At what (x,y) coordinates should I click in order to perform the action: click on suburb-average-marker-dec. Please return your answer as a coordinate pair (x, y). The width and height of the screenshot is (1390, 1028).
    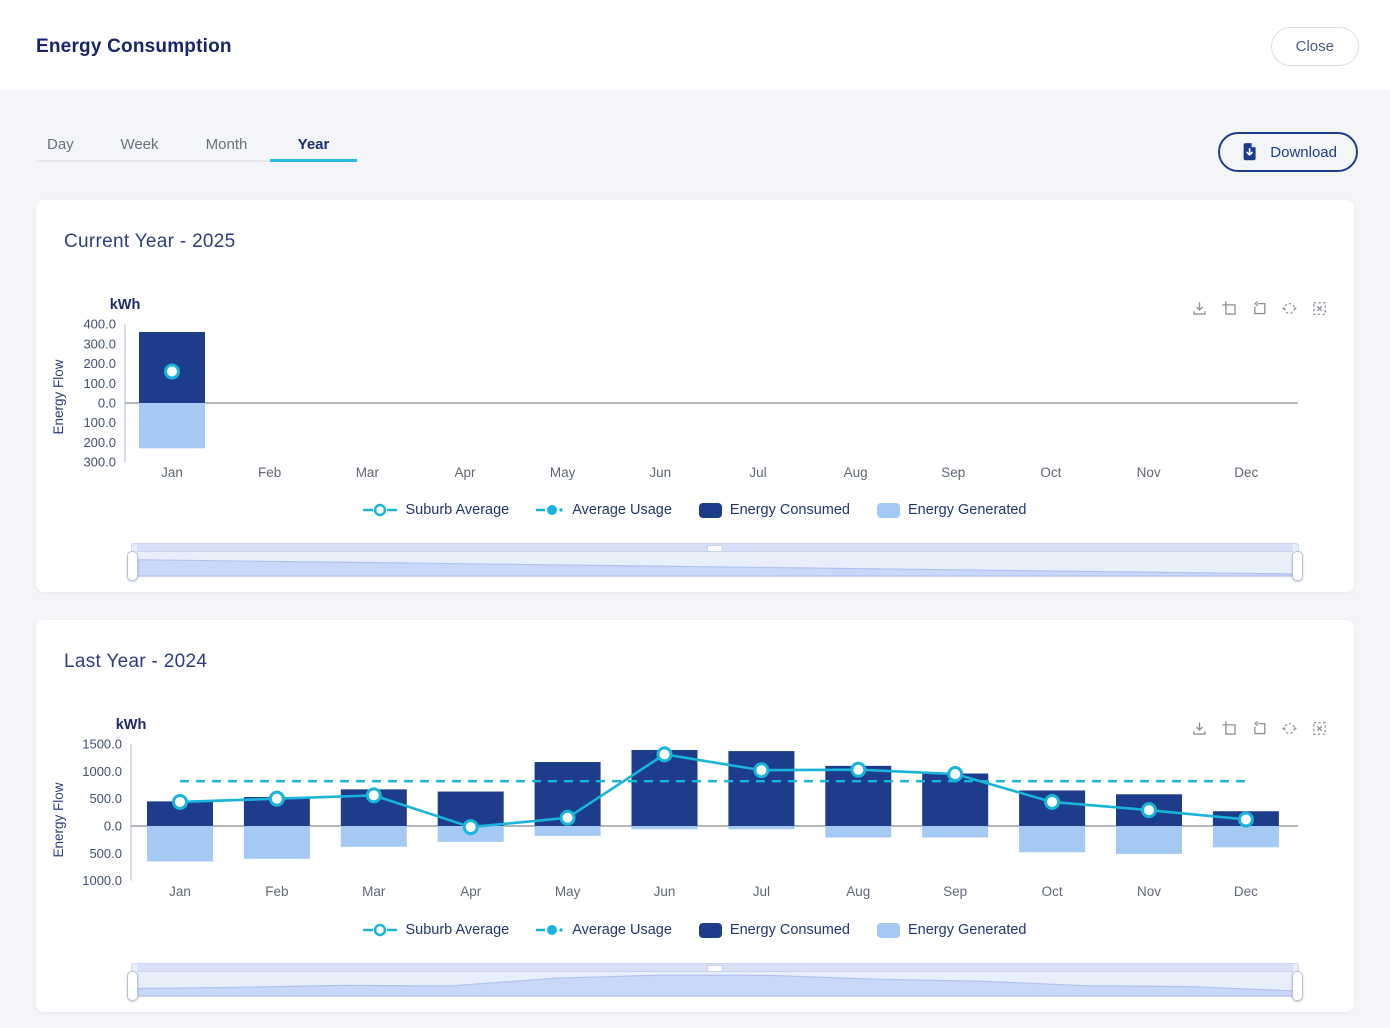
    Looking at the image, I should click on (1245, 819).